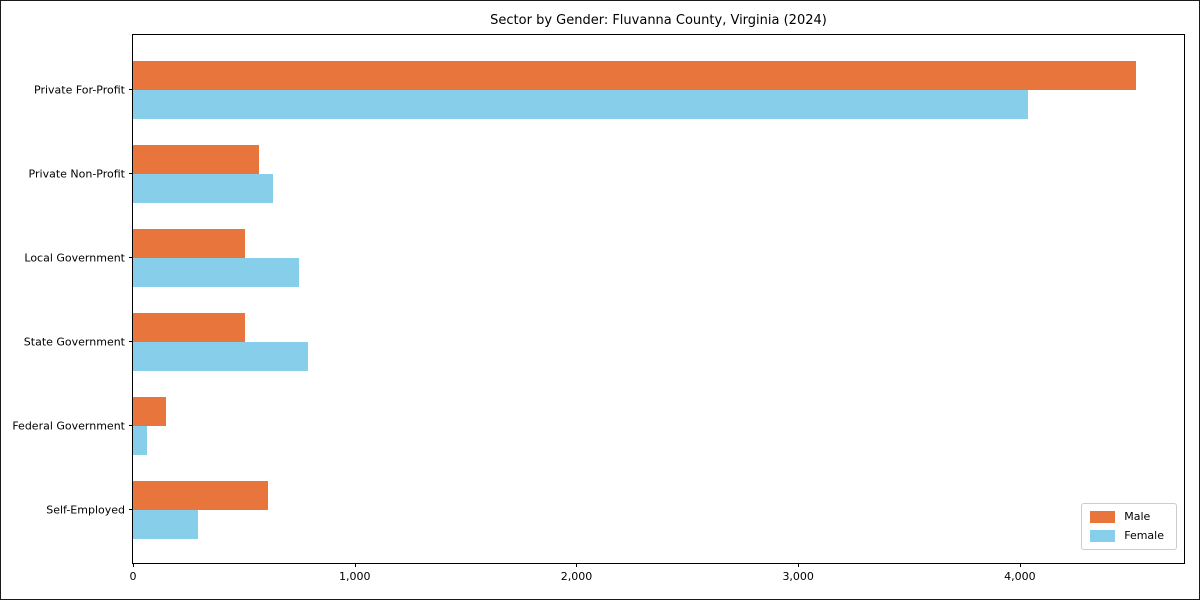  I want to click on legend-label-female: Female, so click(1144, 535).